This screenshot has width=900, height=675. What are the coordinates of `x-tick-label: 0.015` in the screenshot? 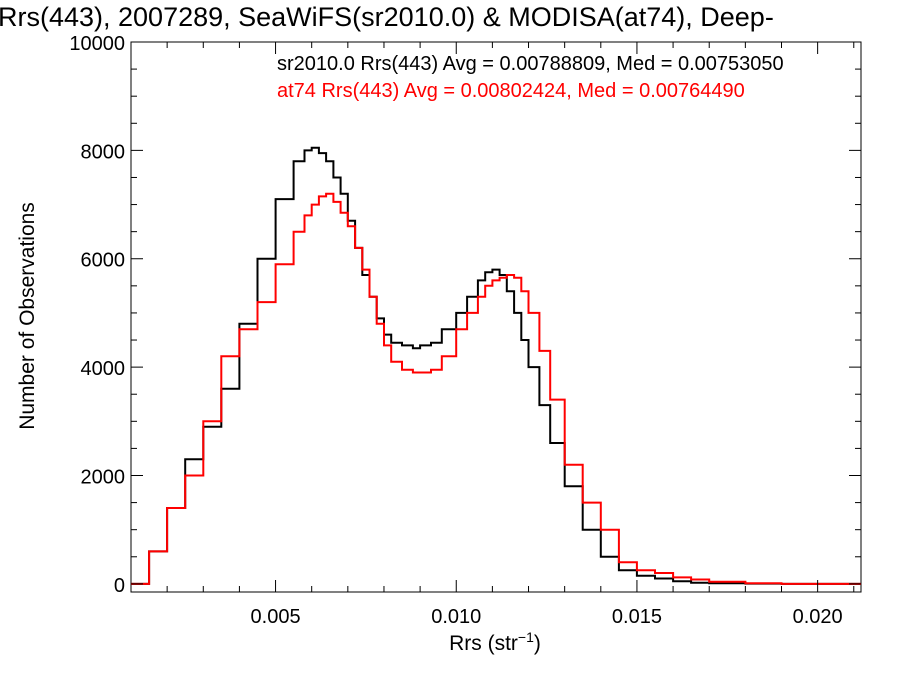 It's located at (637, 617).